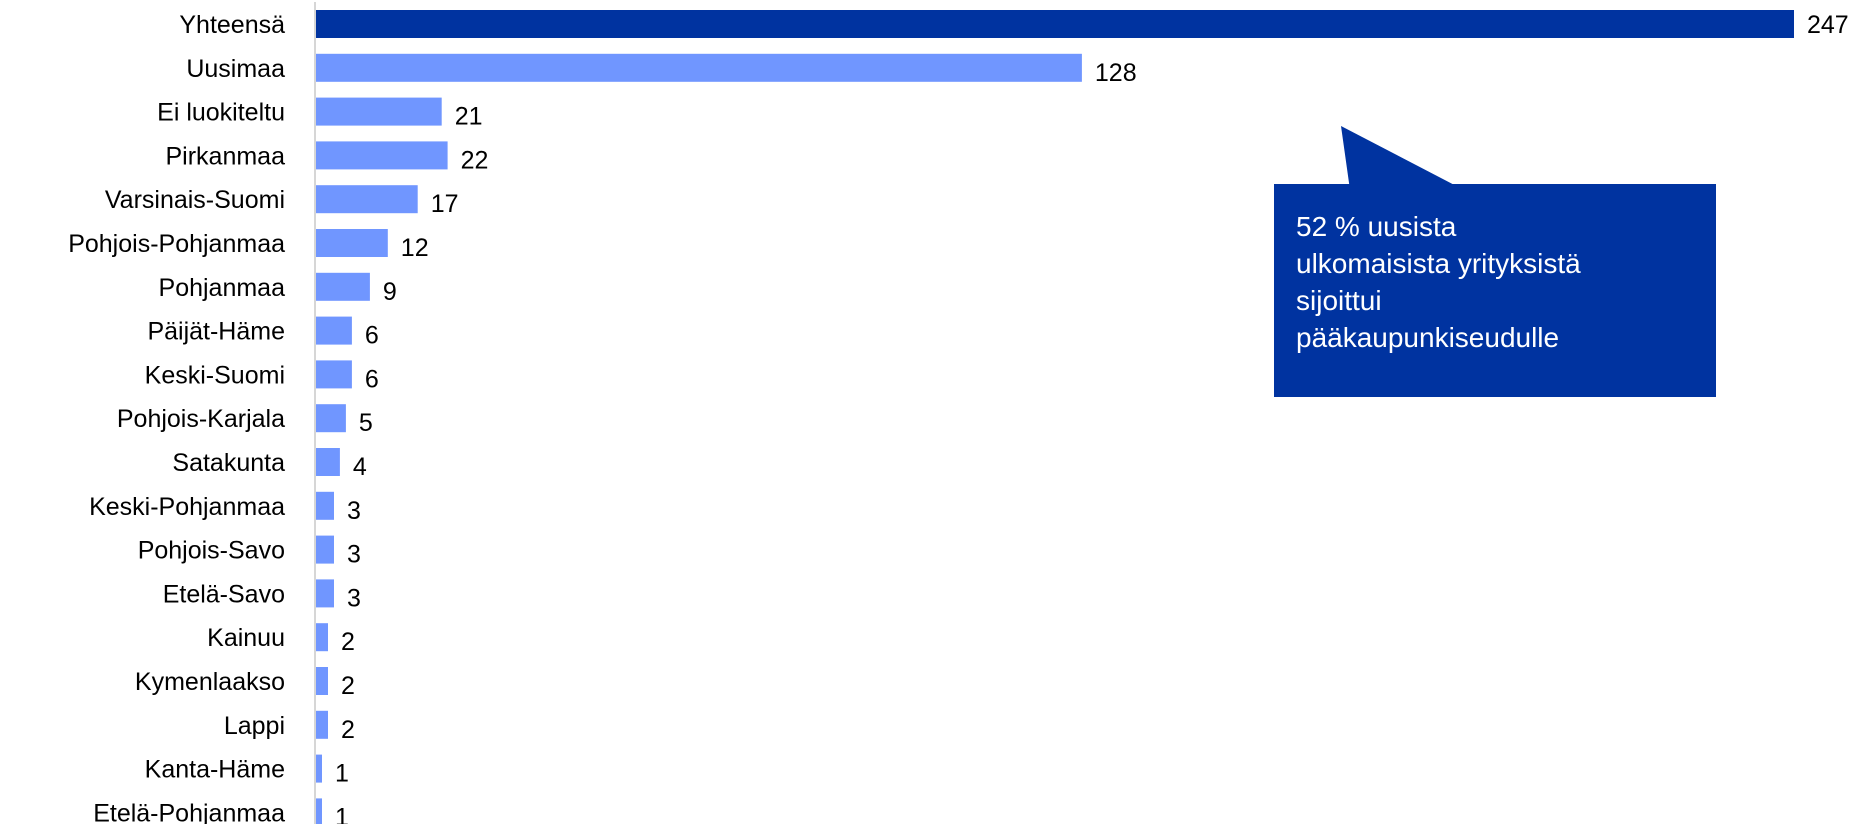 This screenshot has height=824, width=1865. What do you see at coordinates (187, 507) in the screenshot?
I see `category-label: Keski-Pohjanmaa` at bounding box center [187, 507].